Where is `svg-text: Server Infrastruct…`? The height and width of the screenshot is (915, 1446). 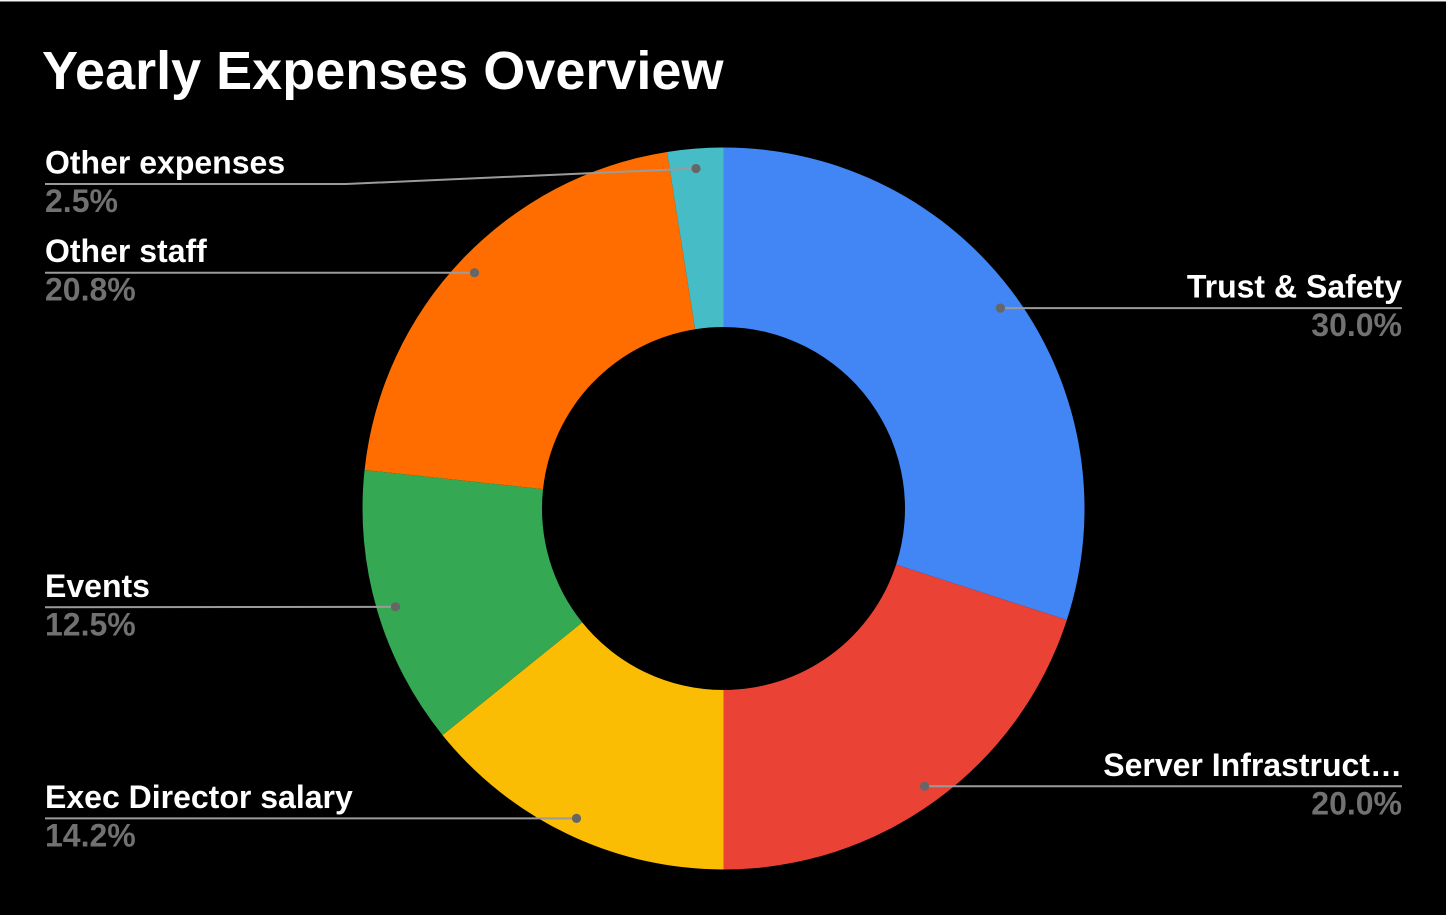 svg-text: Server Infrastruct… is located at coordinates (1252, 765).